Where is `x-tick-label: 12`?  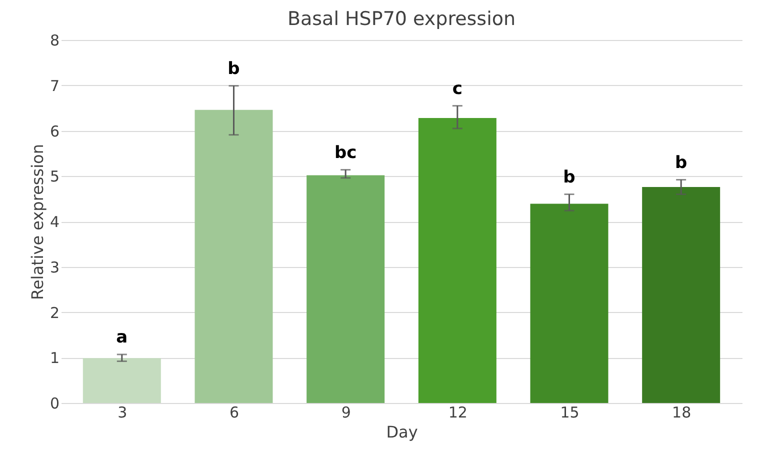
x-tick-label: 12 is located at coordinates (458, 413).